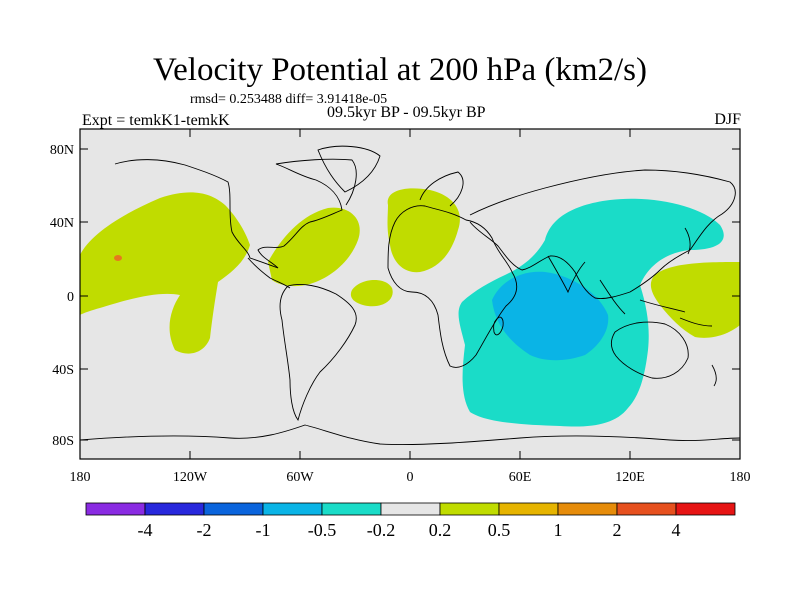 The height and width of the screenshot is (600, 800). I want to click on positive-region-west-pacific, so click(695, 300).